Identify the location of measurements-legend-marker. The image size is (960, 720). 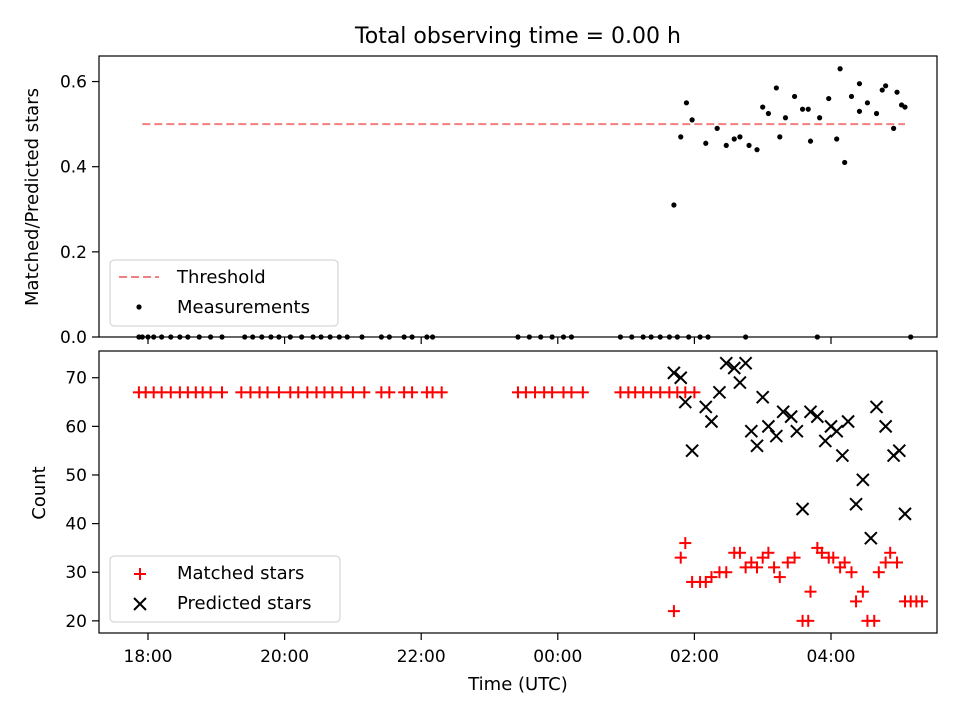
(139, 307).